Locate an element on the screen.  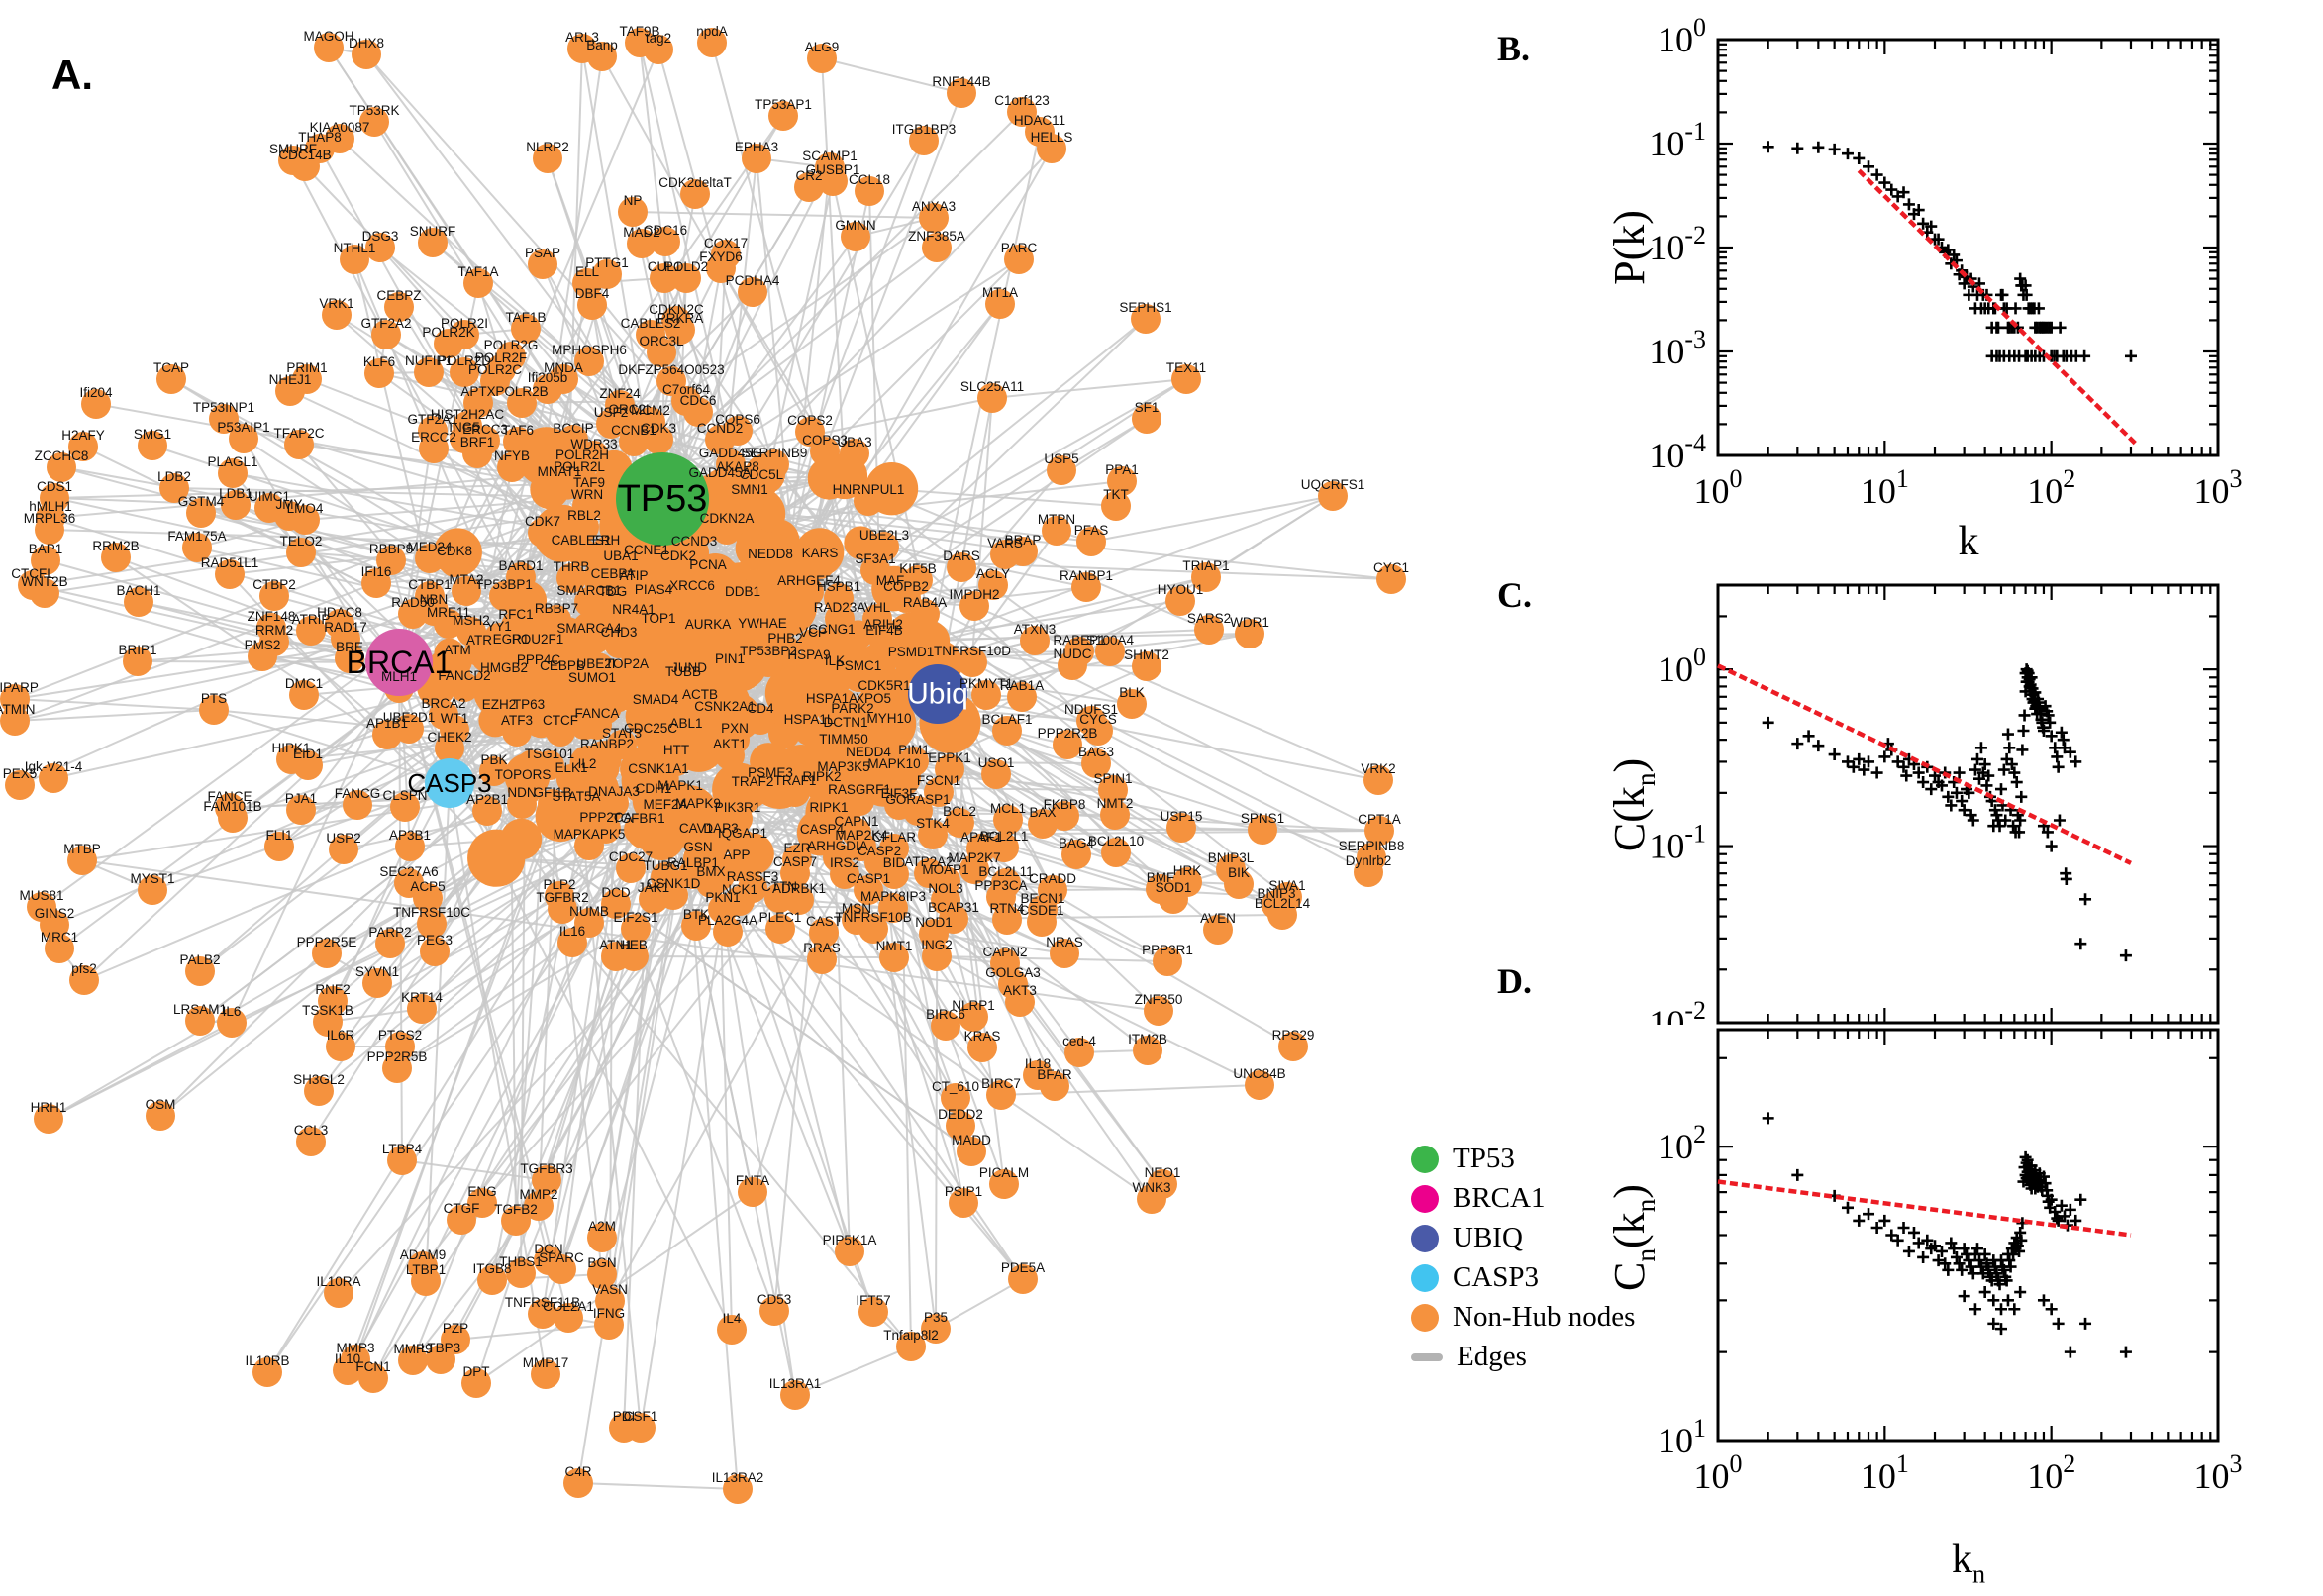
hub-node-tp53 is located at coordinates (662, 499).